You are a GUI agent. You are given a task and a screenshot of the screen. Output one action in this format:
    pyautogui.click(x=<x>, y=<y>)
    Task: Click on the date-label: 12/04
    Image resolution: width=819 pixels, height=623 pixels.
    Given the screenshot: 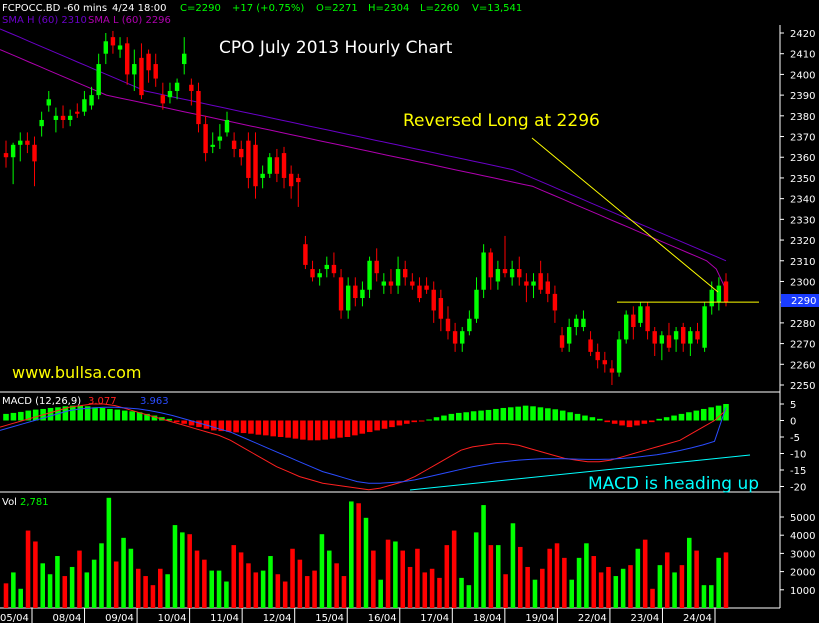 What is the action you would take?
    pyautogui.click(x=277, y=618)
    